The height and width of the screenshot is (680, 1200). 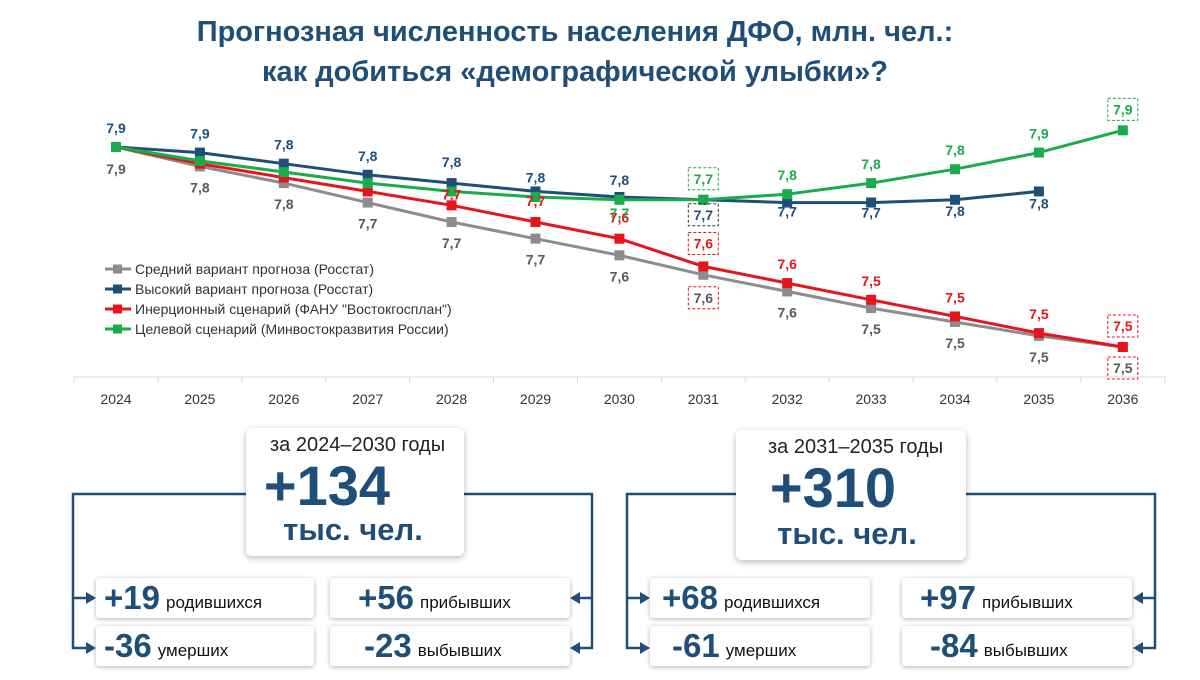 I want to click on series-line, so click(x=619, y=165).